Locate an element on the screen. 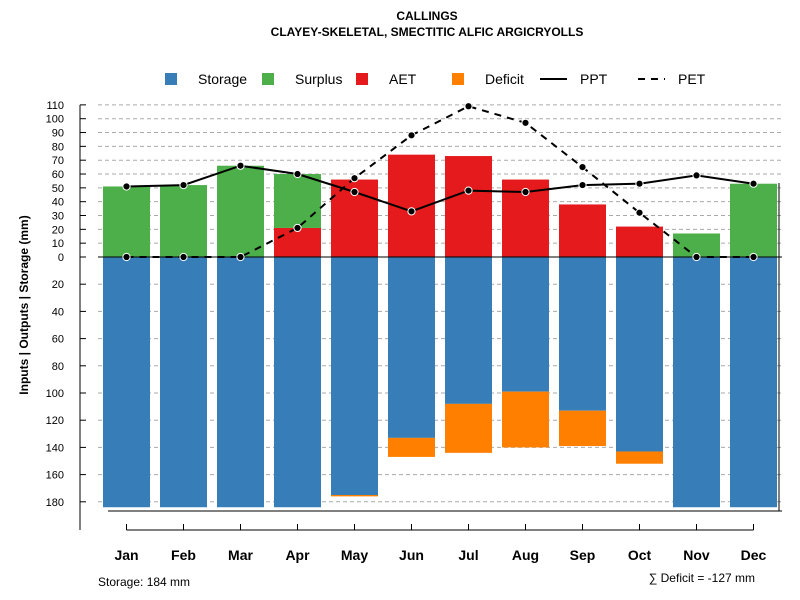 Image resolution: width=800 pixels, height=600 pixels. x-tick-label: Aug is located at coordinates (525, 555).